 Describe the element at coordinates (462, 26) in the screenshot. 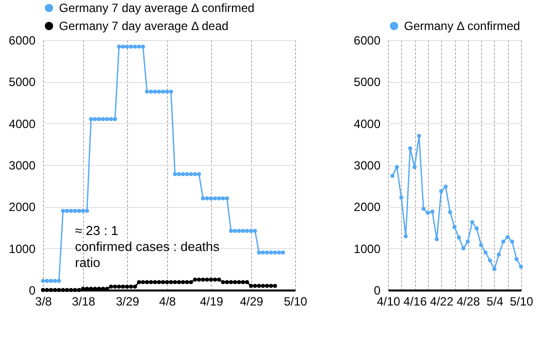

I see `legend-label: Germany Δ confirmed` at that location.